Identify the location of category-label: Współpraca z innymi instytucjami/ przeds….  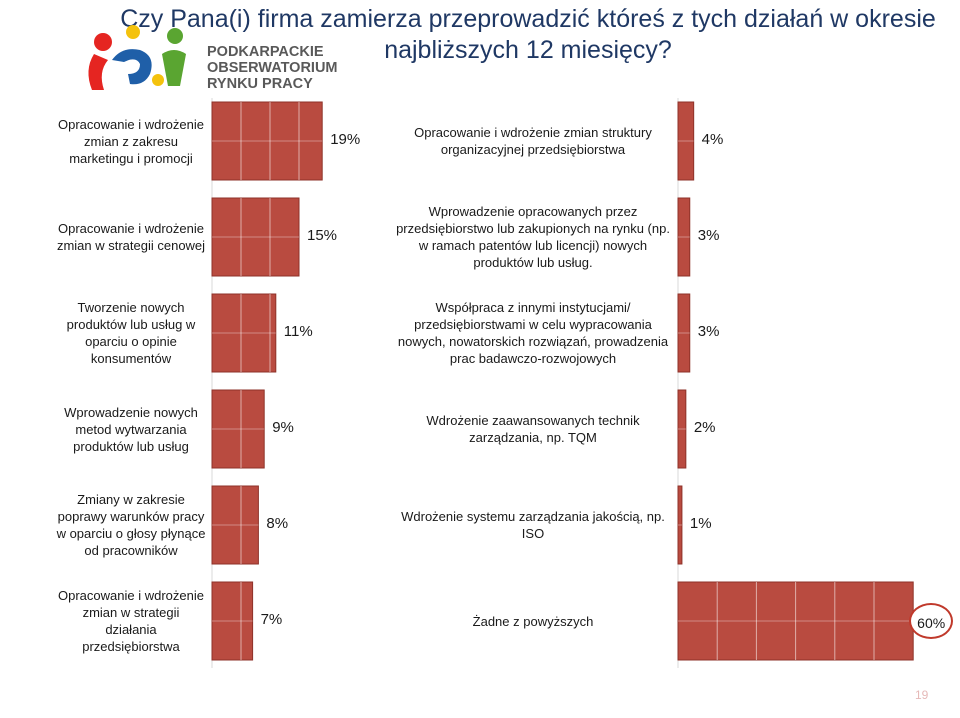
(533, 333).